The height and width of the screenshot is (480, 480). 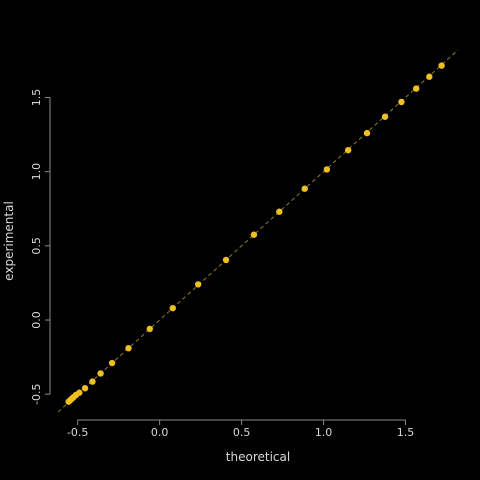 I want to click on y-tick-label: -0.5, so click(x=36, y=393).